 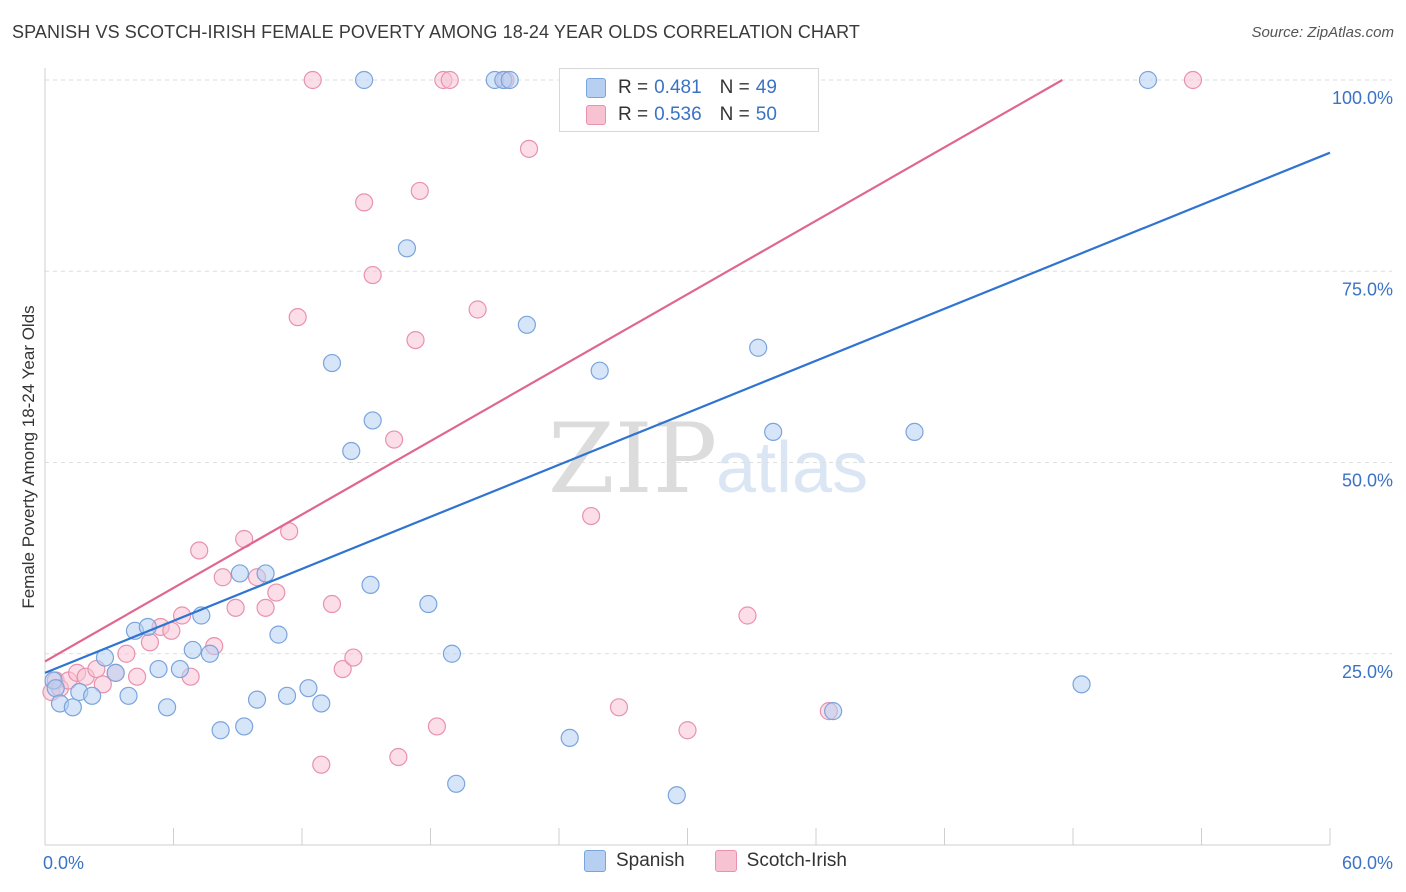 What do you see at coordinates (650, 860) in the screenshot?
I see `legend-label-spanish: Spanish` at bounding box center [650, 860].